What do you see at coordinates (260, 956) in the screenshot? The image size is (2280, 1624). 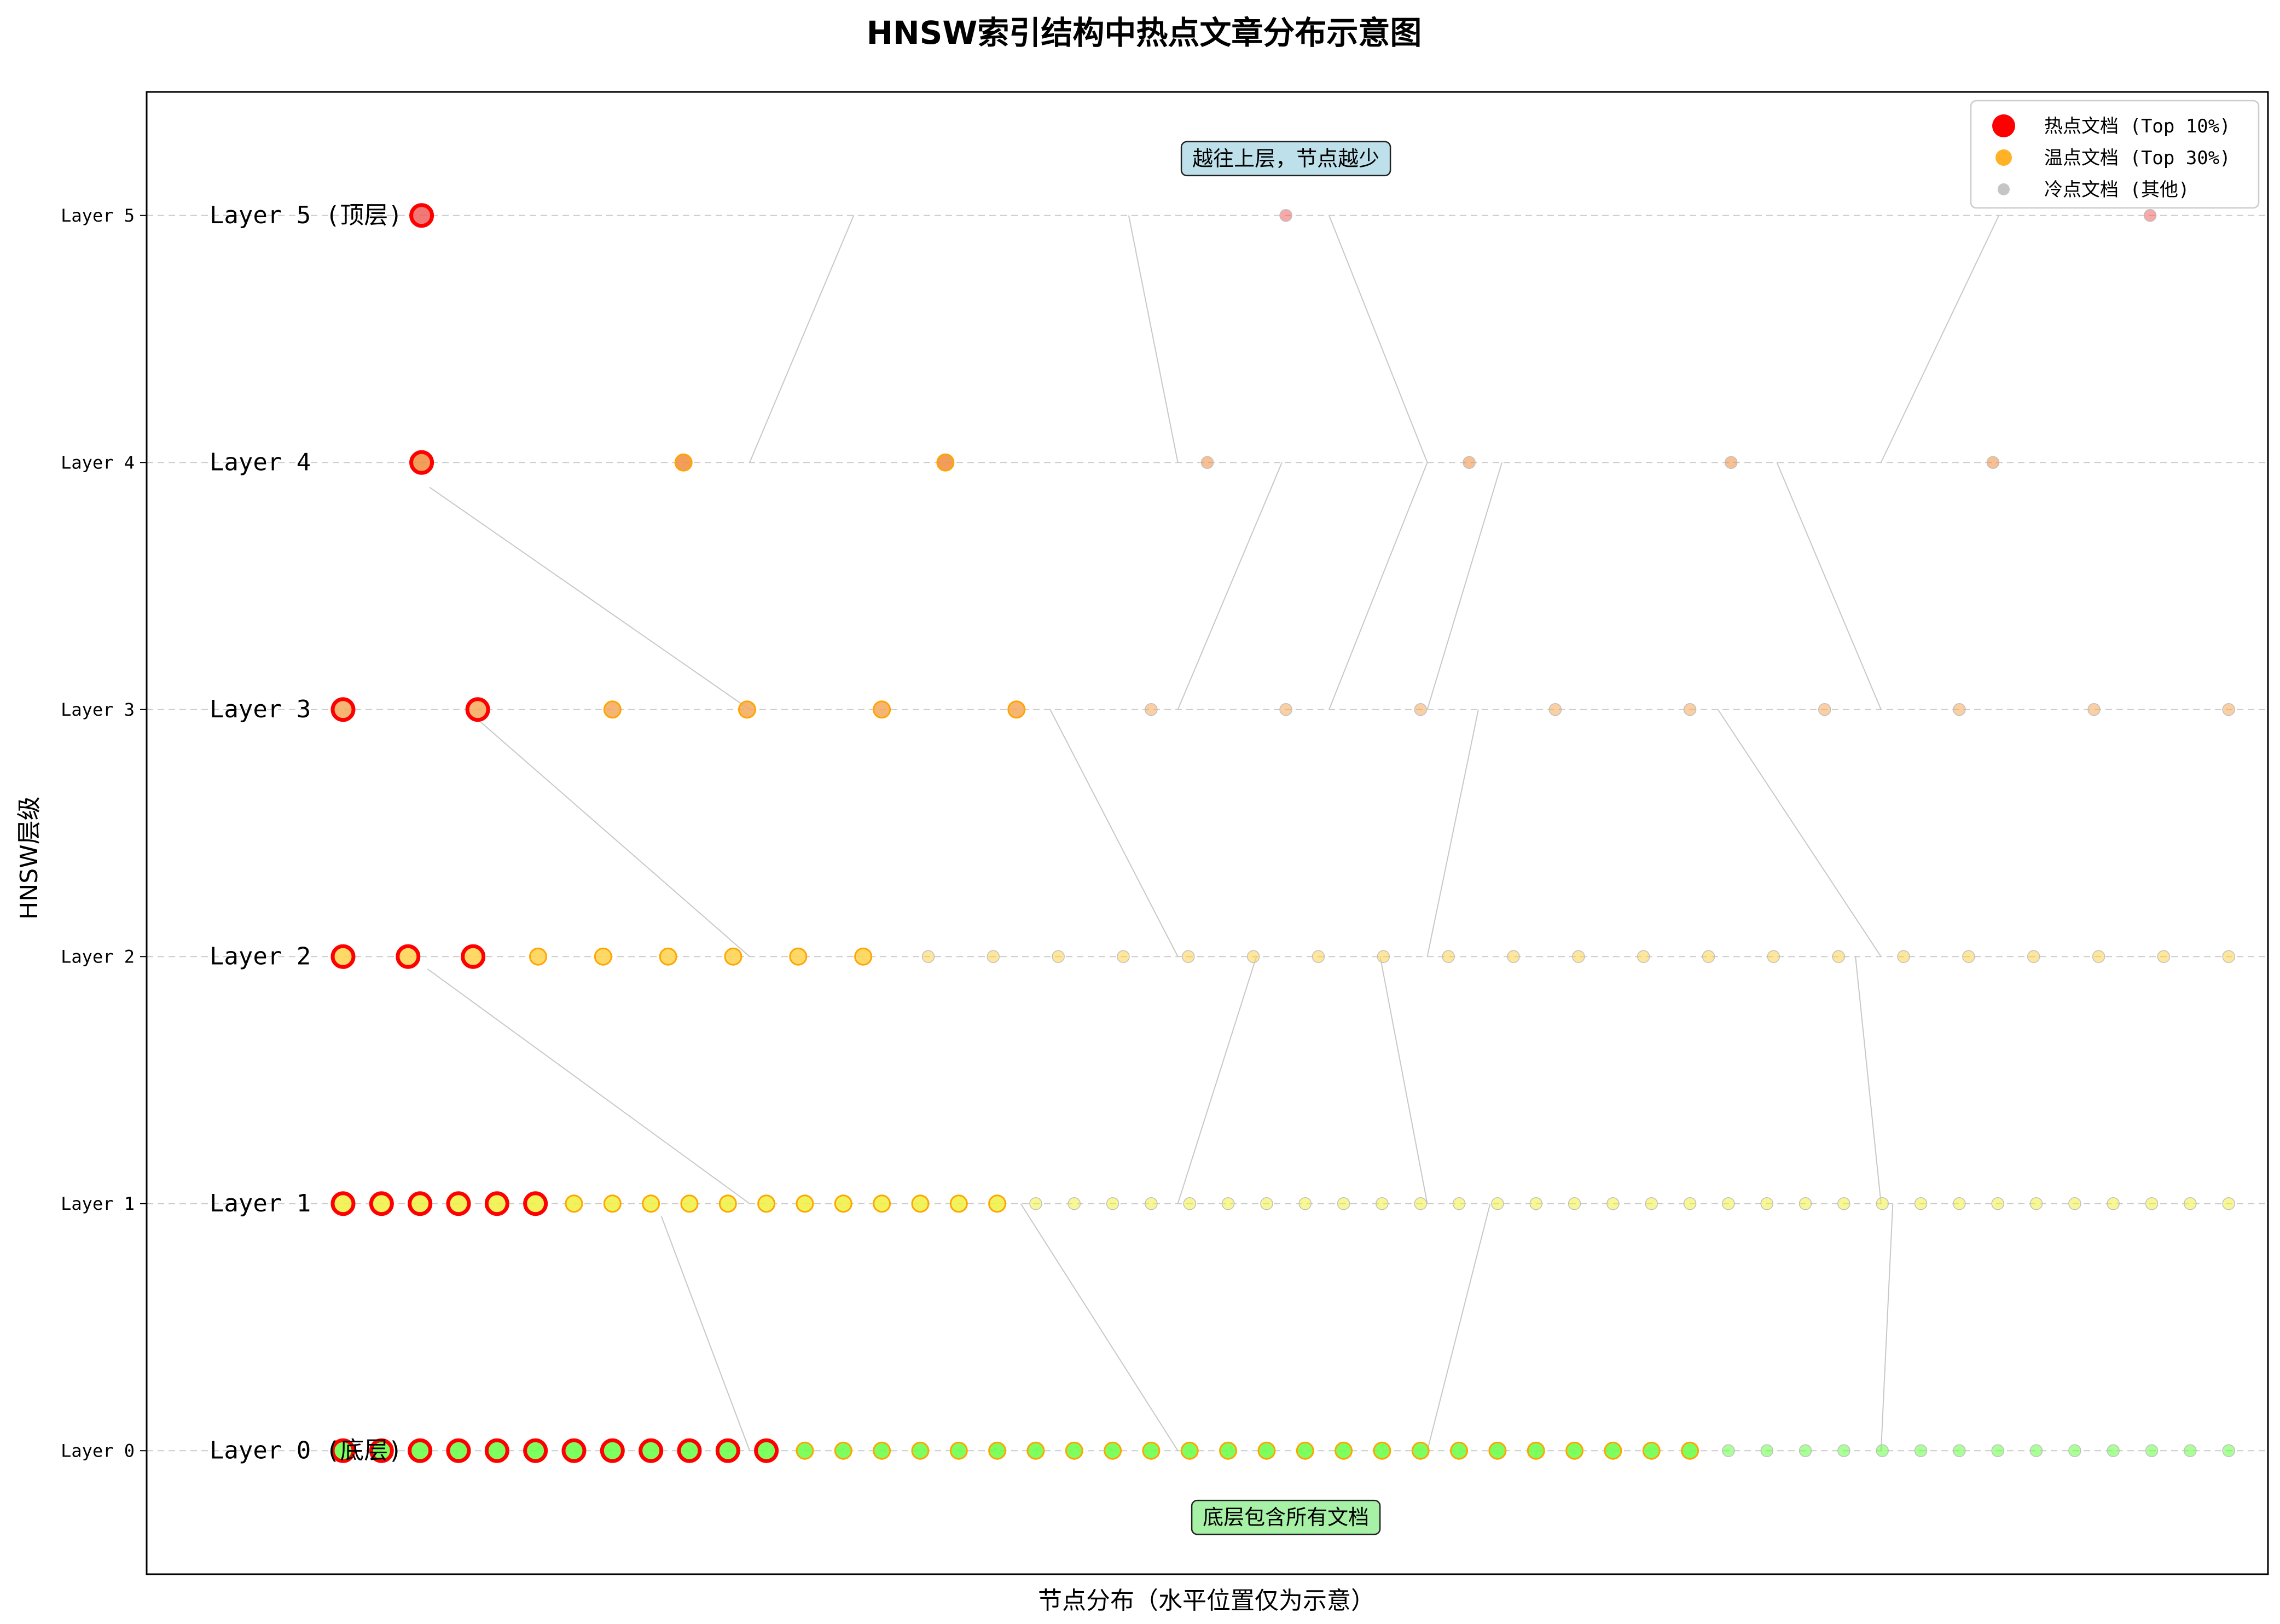 I see `layer-label: Layer 2` at bounding box center [260, 956].